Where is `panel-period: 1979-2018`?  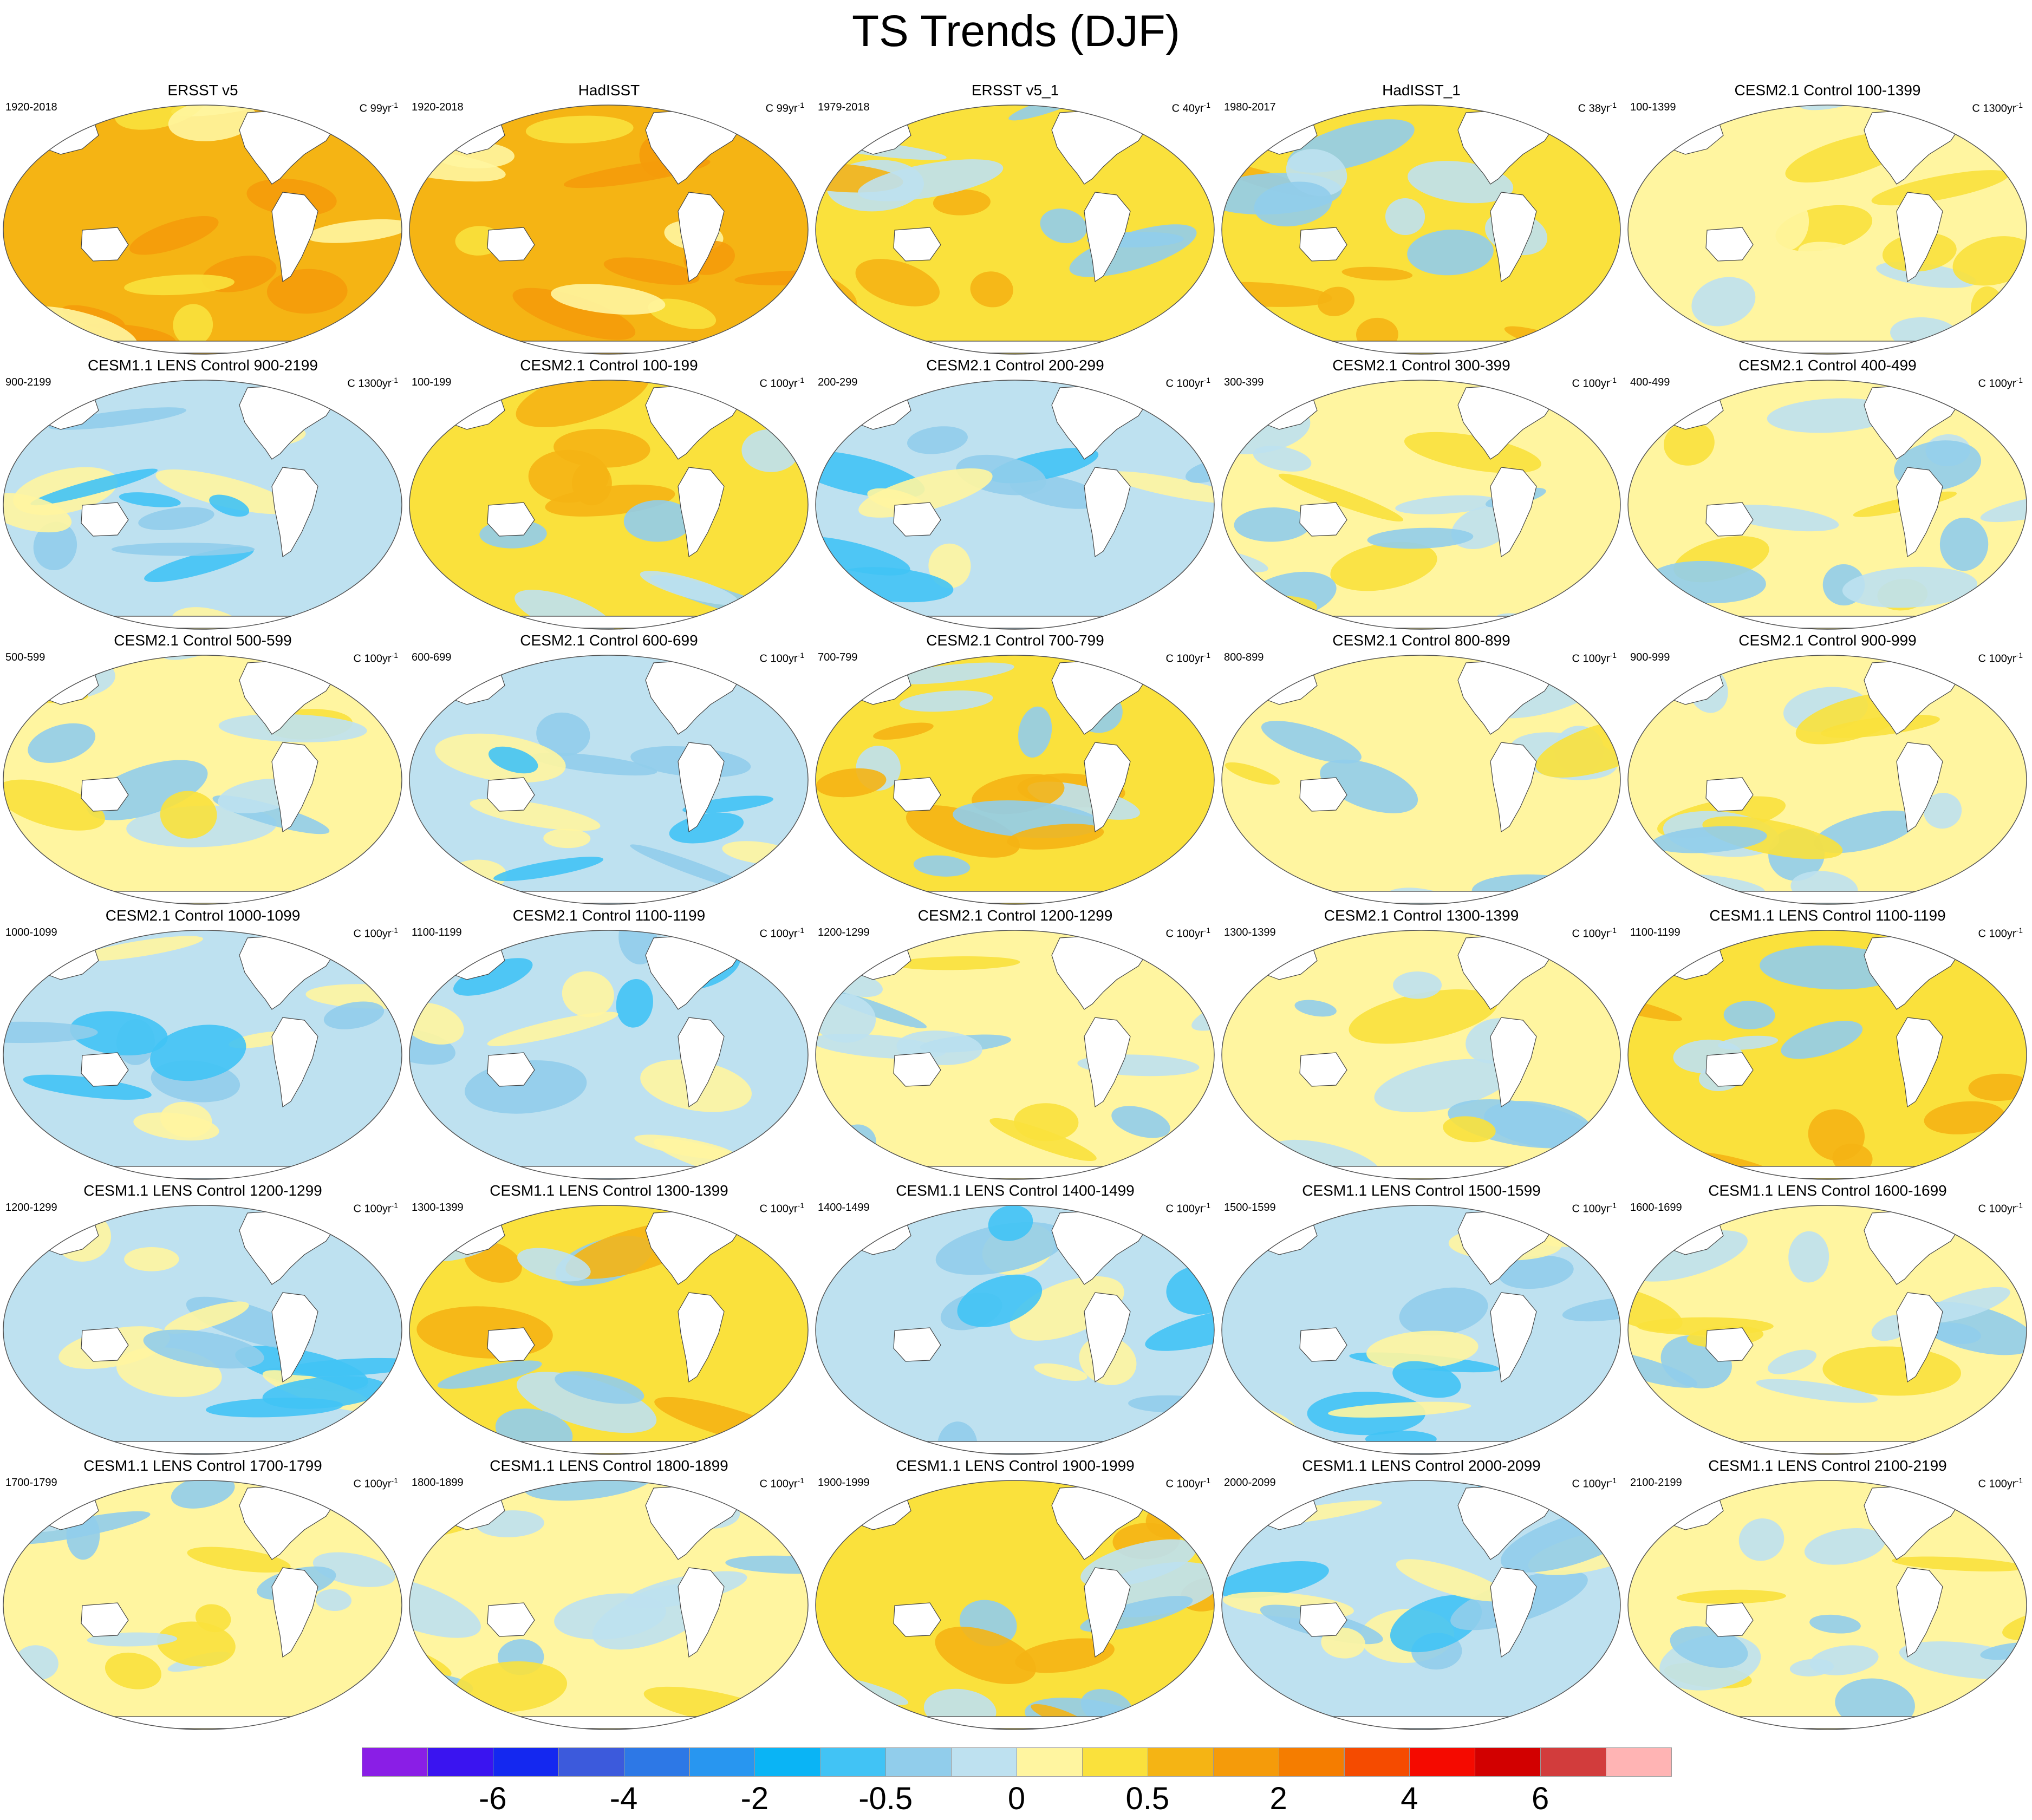 panel-period: 1979-2018 is located at coordinates (844, 107).